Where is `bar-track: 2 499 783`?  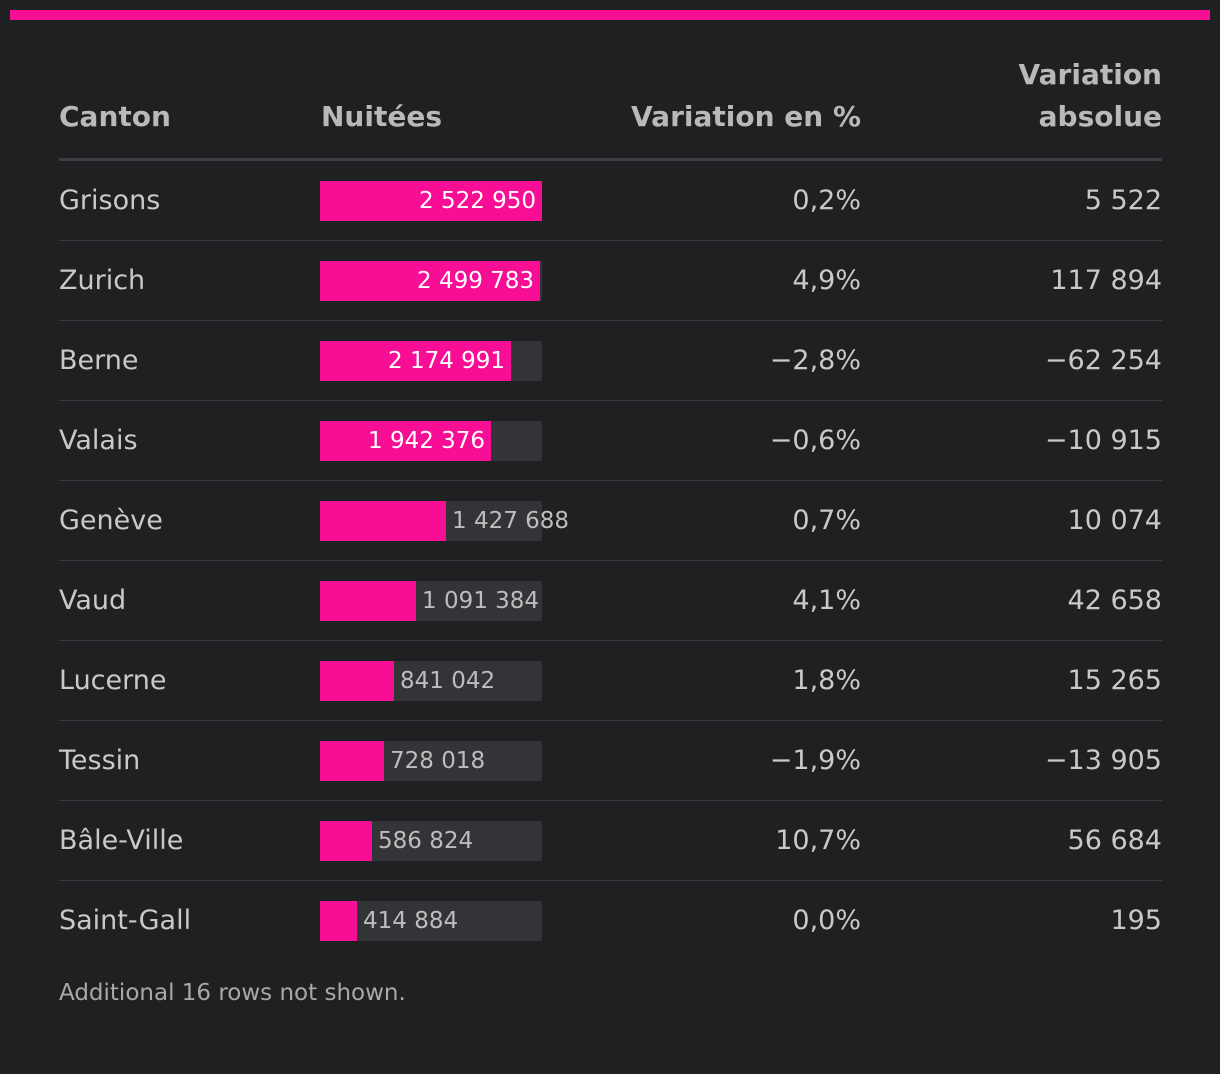
bar-track: 2 499 783 is located at coordinates (431, 281).